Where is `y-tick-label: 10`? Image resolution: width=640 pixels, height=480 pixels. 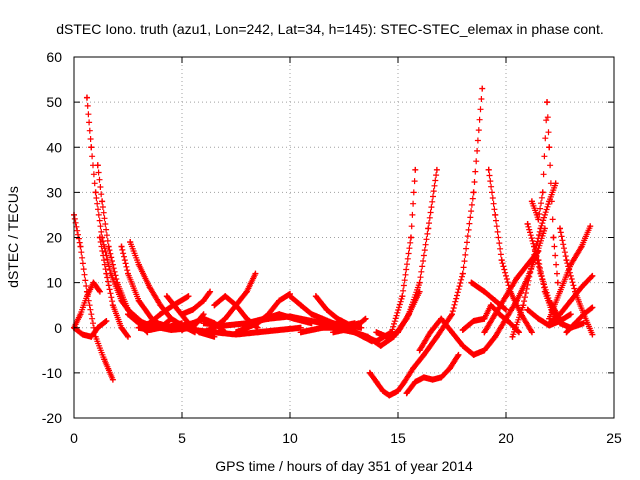 y-tick-label: 10 is located at coordinates (54, 283).